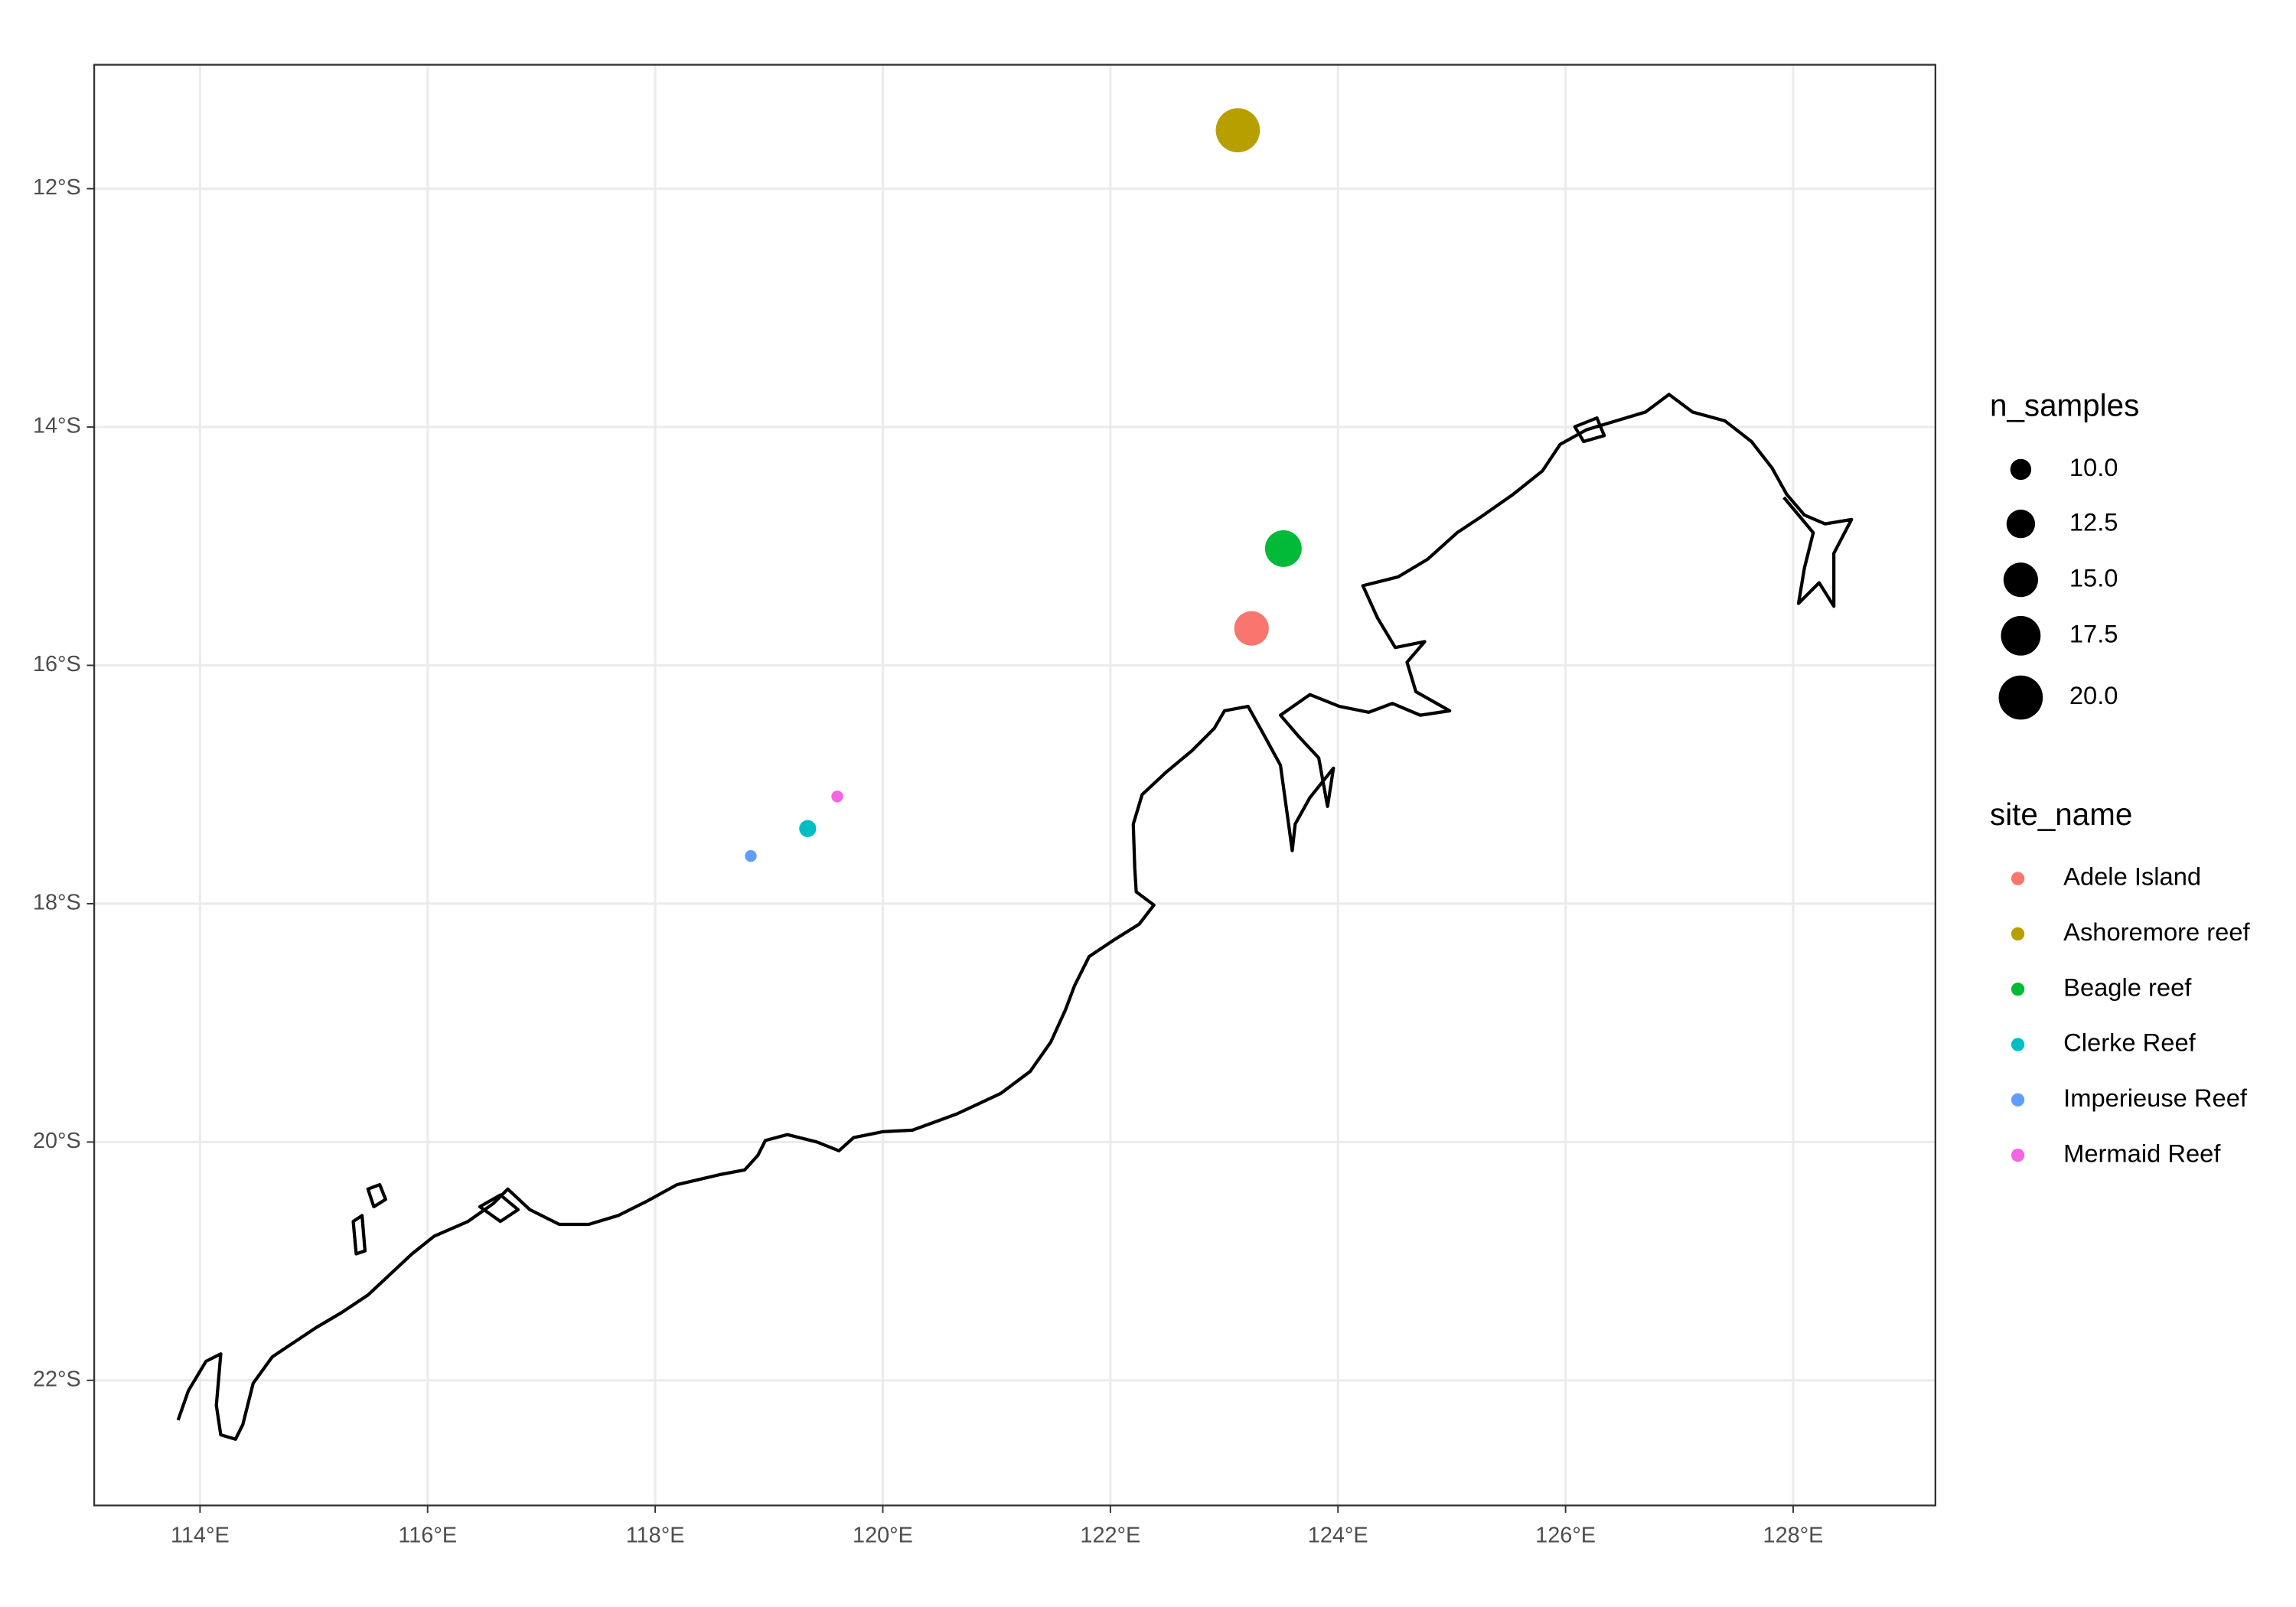 The image size is (2296, 1607). I want to click on size-legend-label: 15.0, so click(2093, 577).